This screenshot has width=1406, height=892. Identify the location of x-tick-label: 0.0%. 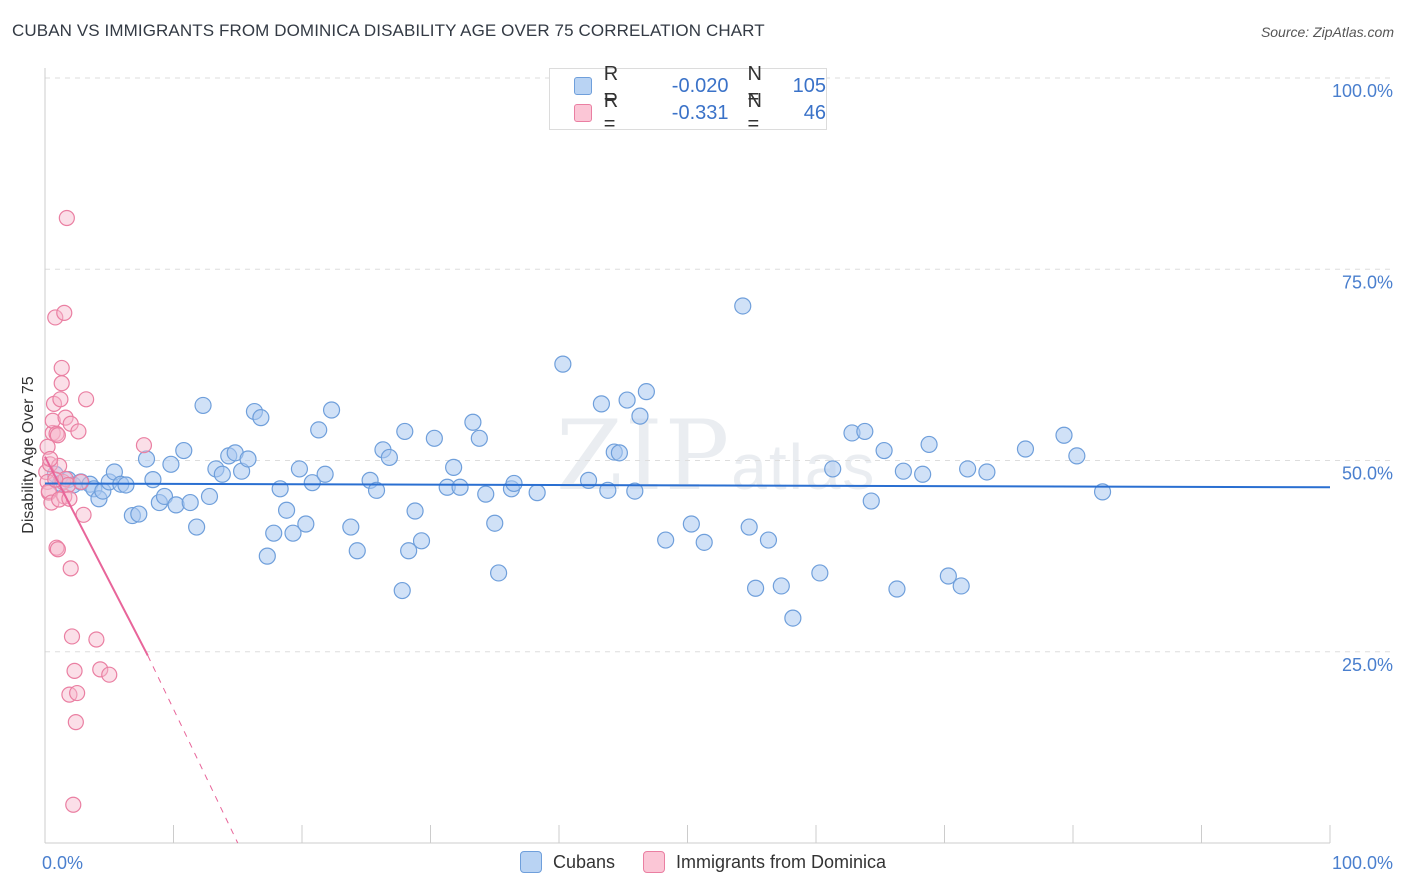
(62, 863).